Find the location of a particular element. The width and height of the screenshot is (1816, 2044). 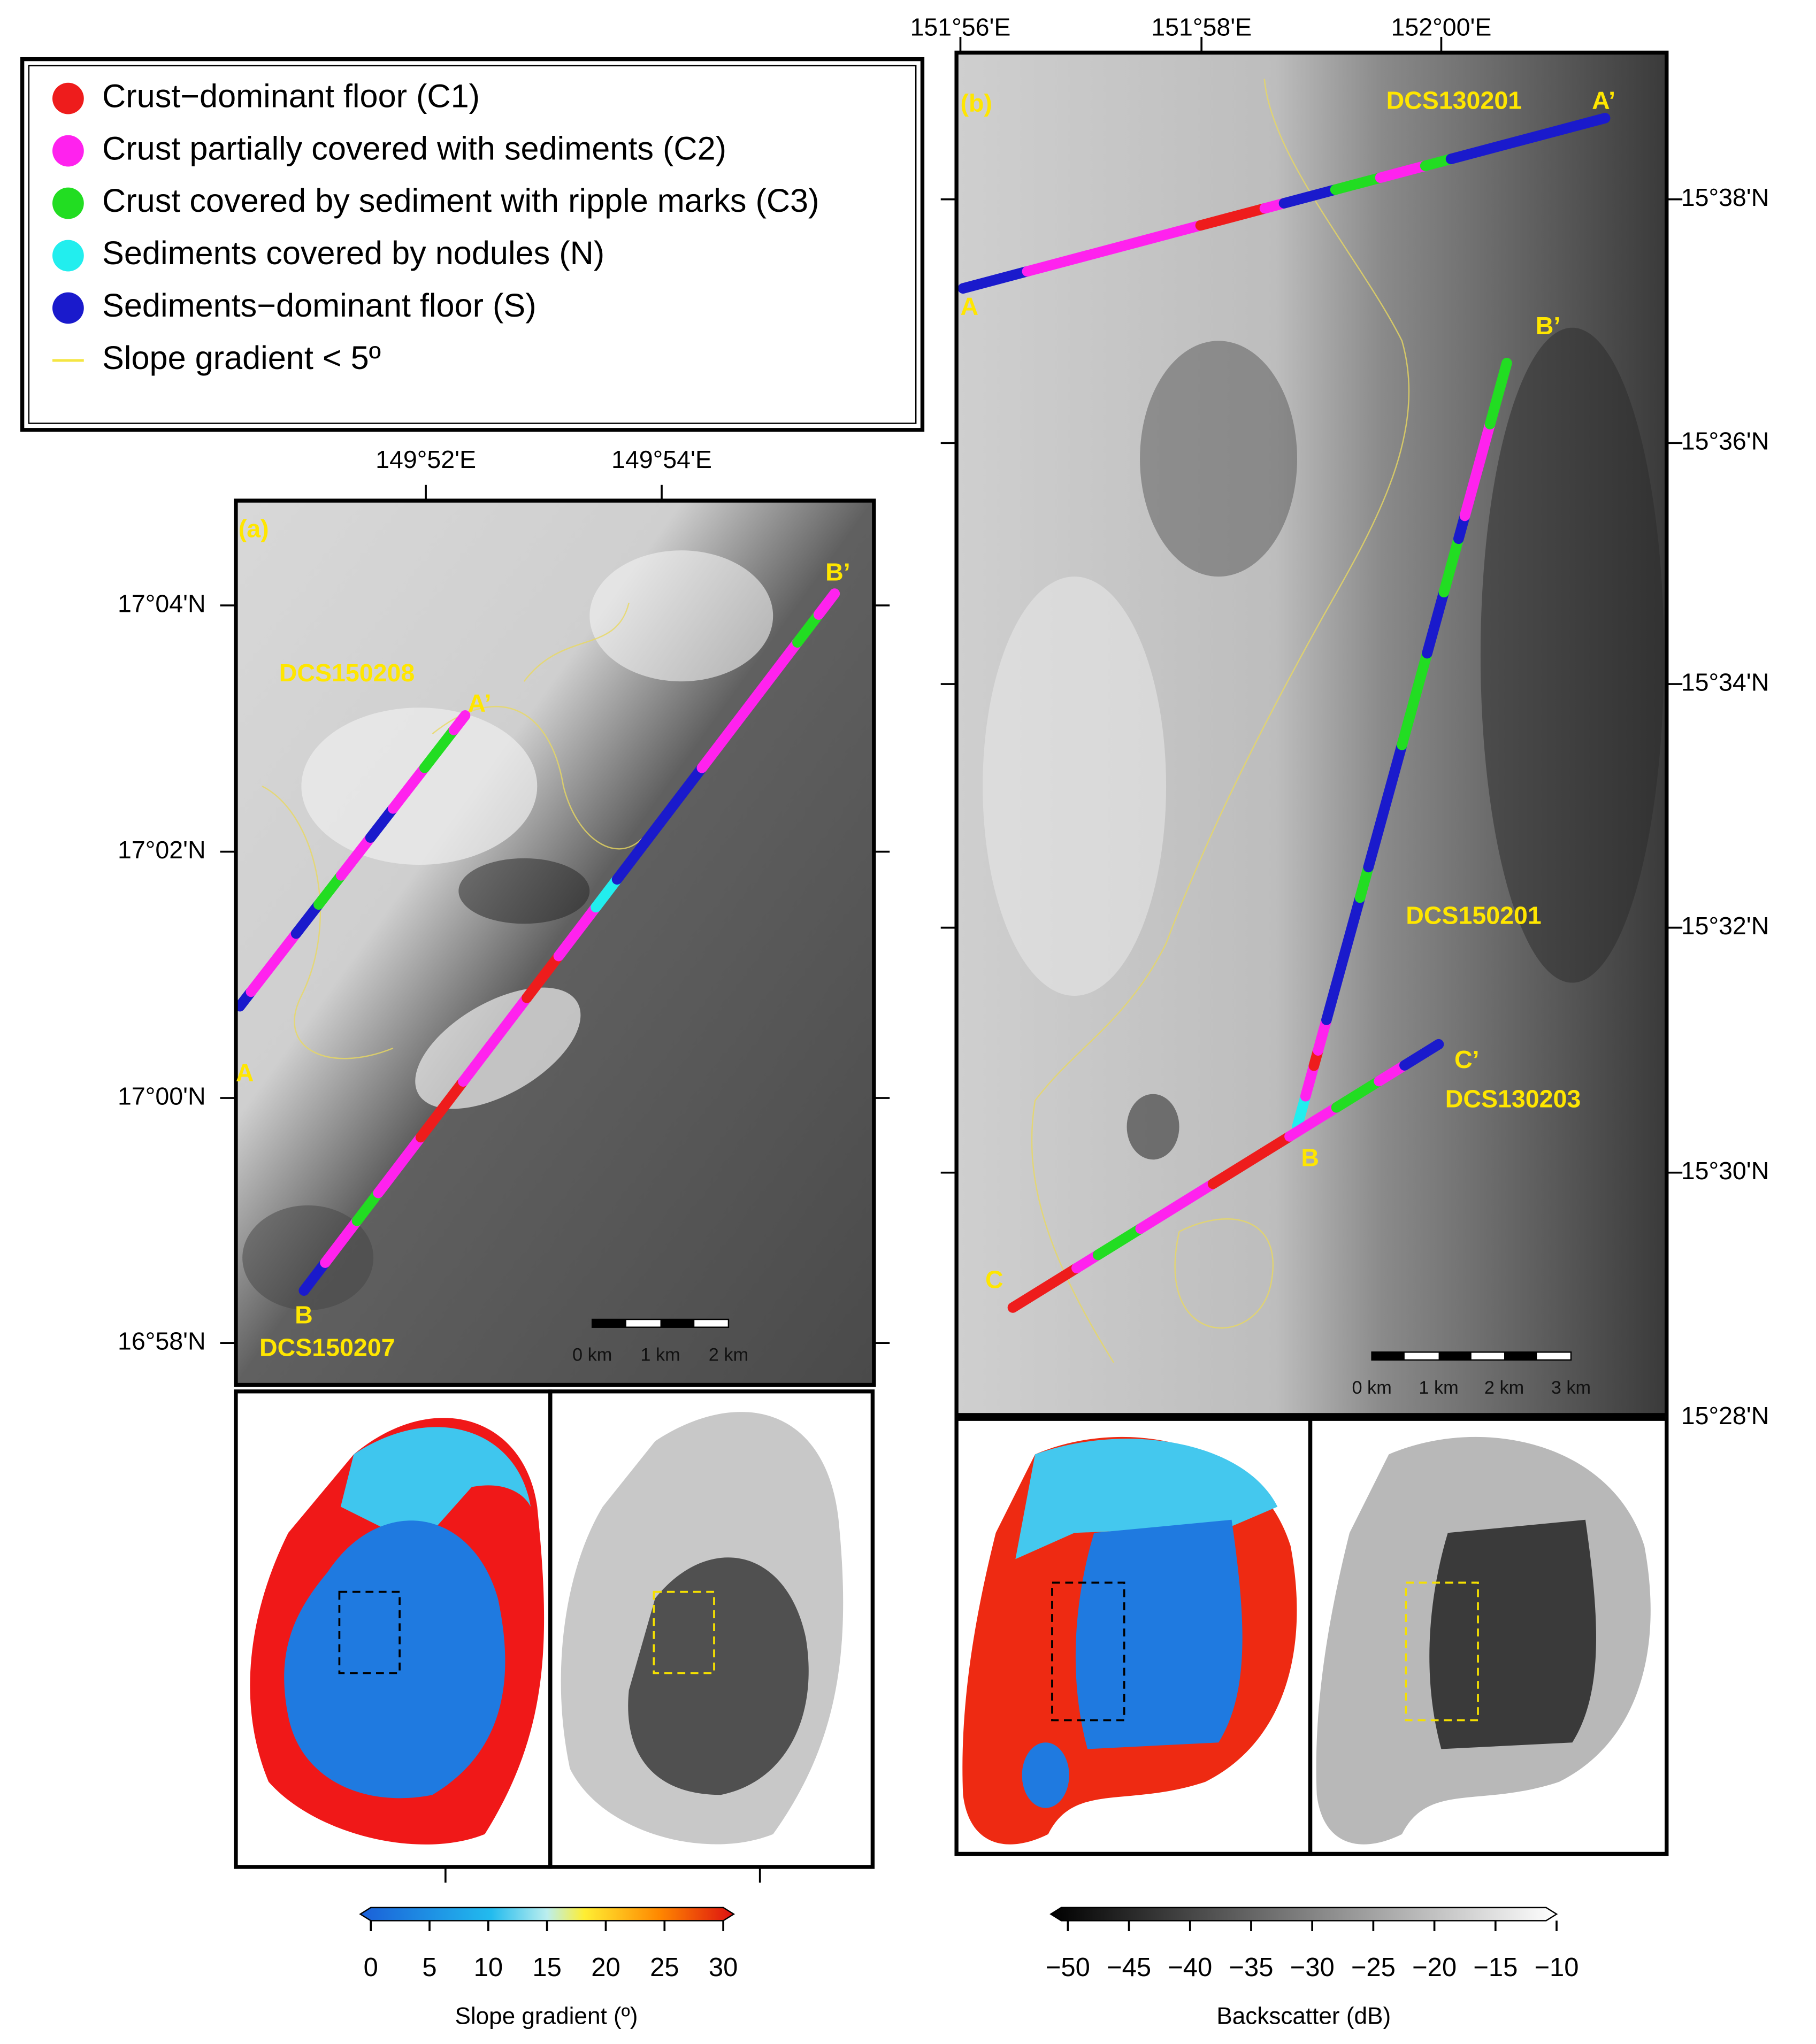

x-coordinate-label: 149°54'E is located at coordinates (661, 459).